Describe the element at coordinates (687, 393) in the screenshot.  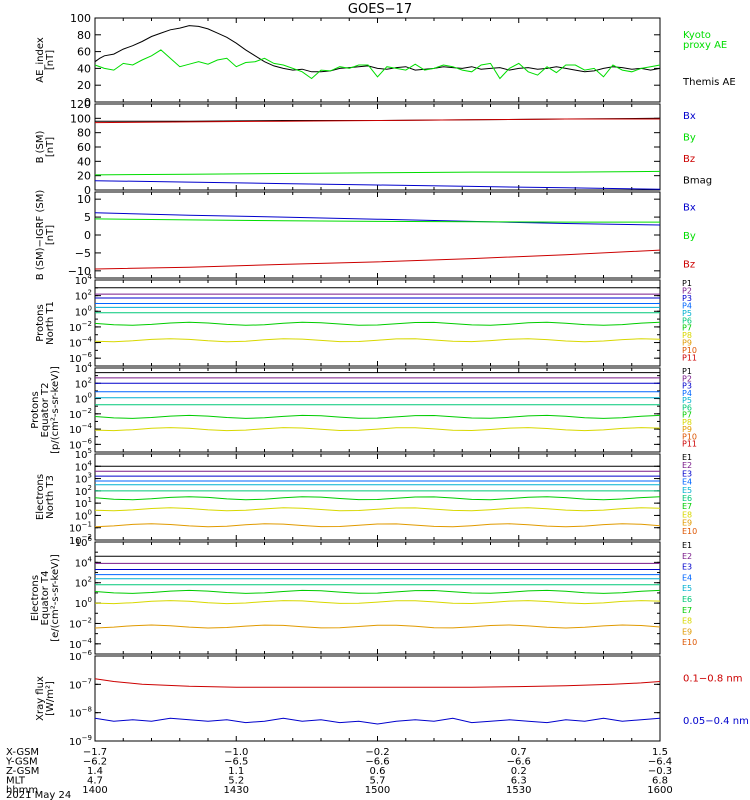
I see `channel-label: P4` at that location.